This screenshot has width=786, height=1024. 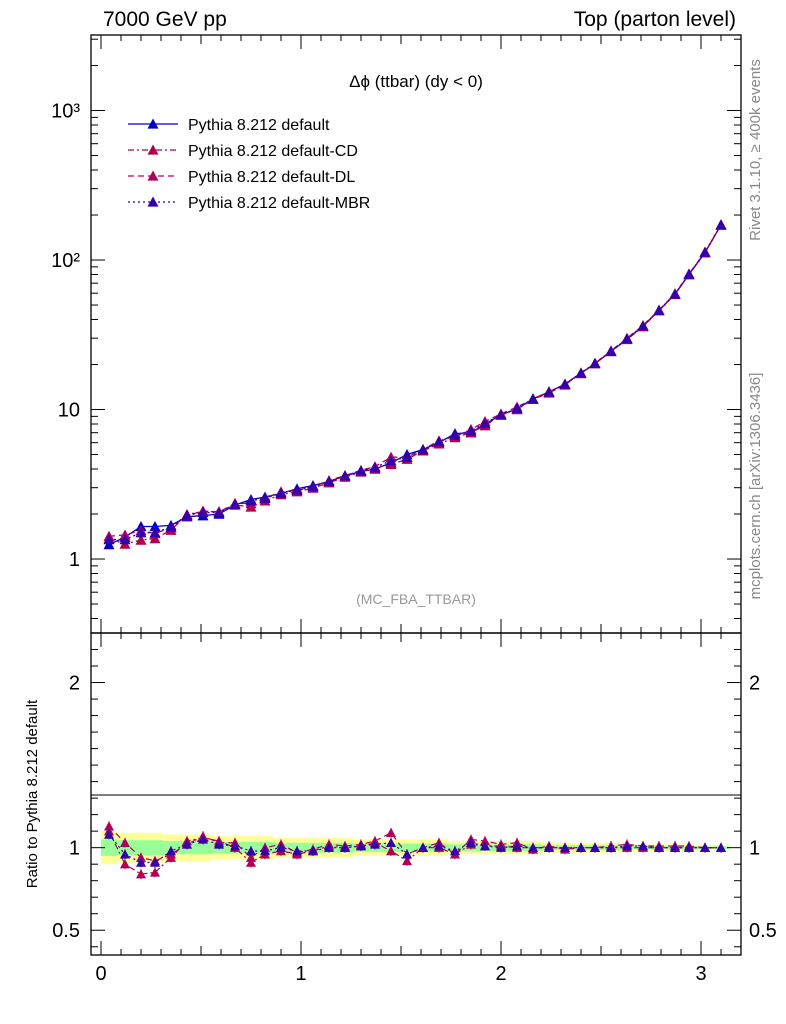 What do you see at coordinates (65, 336) in the screenshot?
I see `main-y-tick-labels: 1 10 10² 10³` at bounding box center [65, 336].